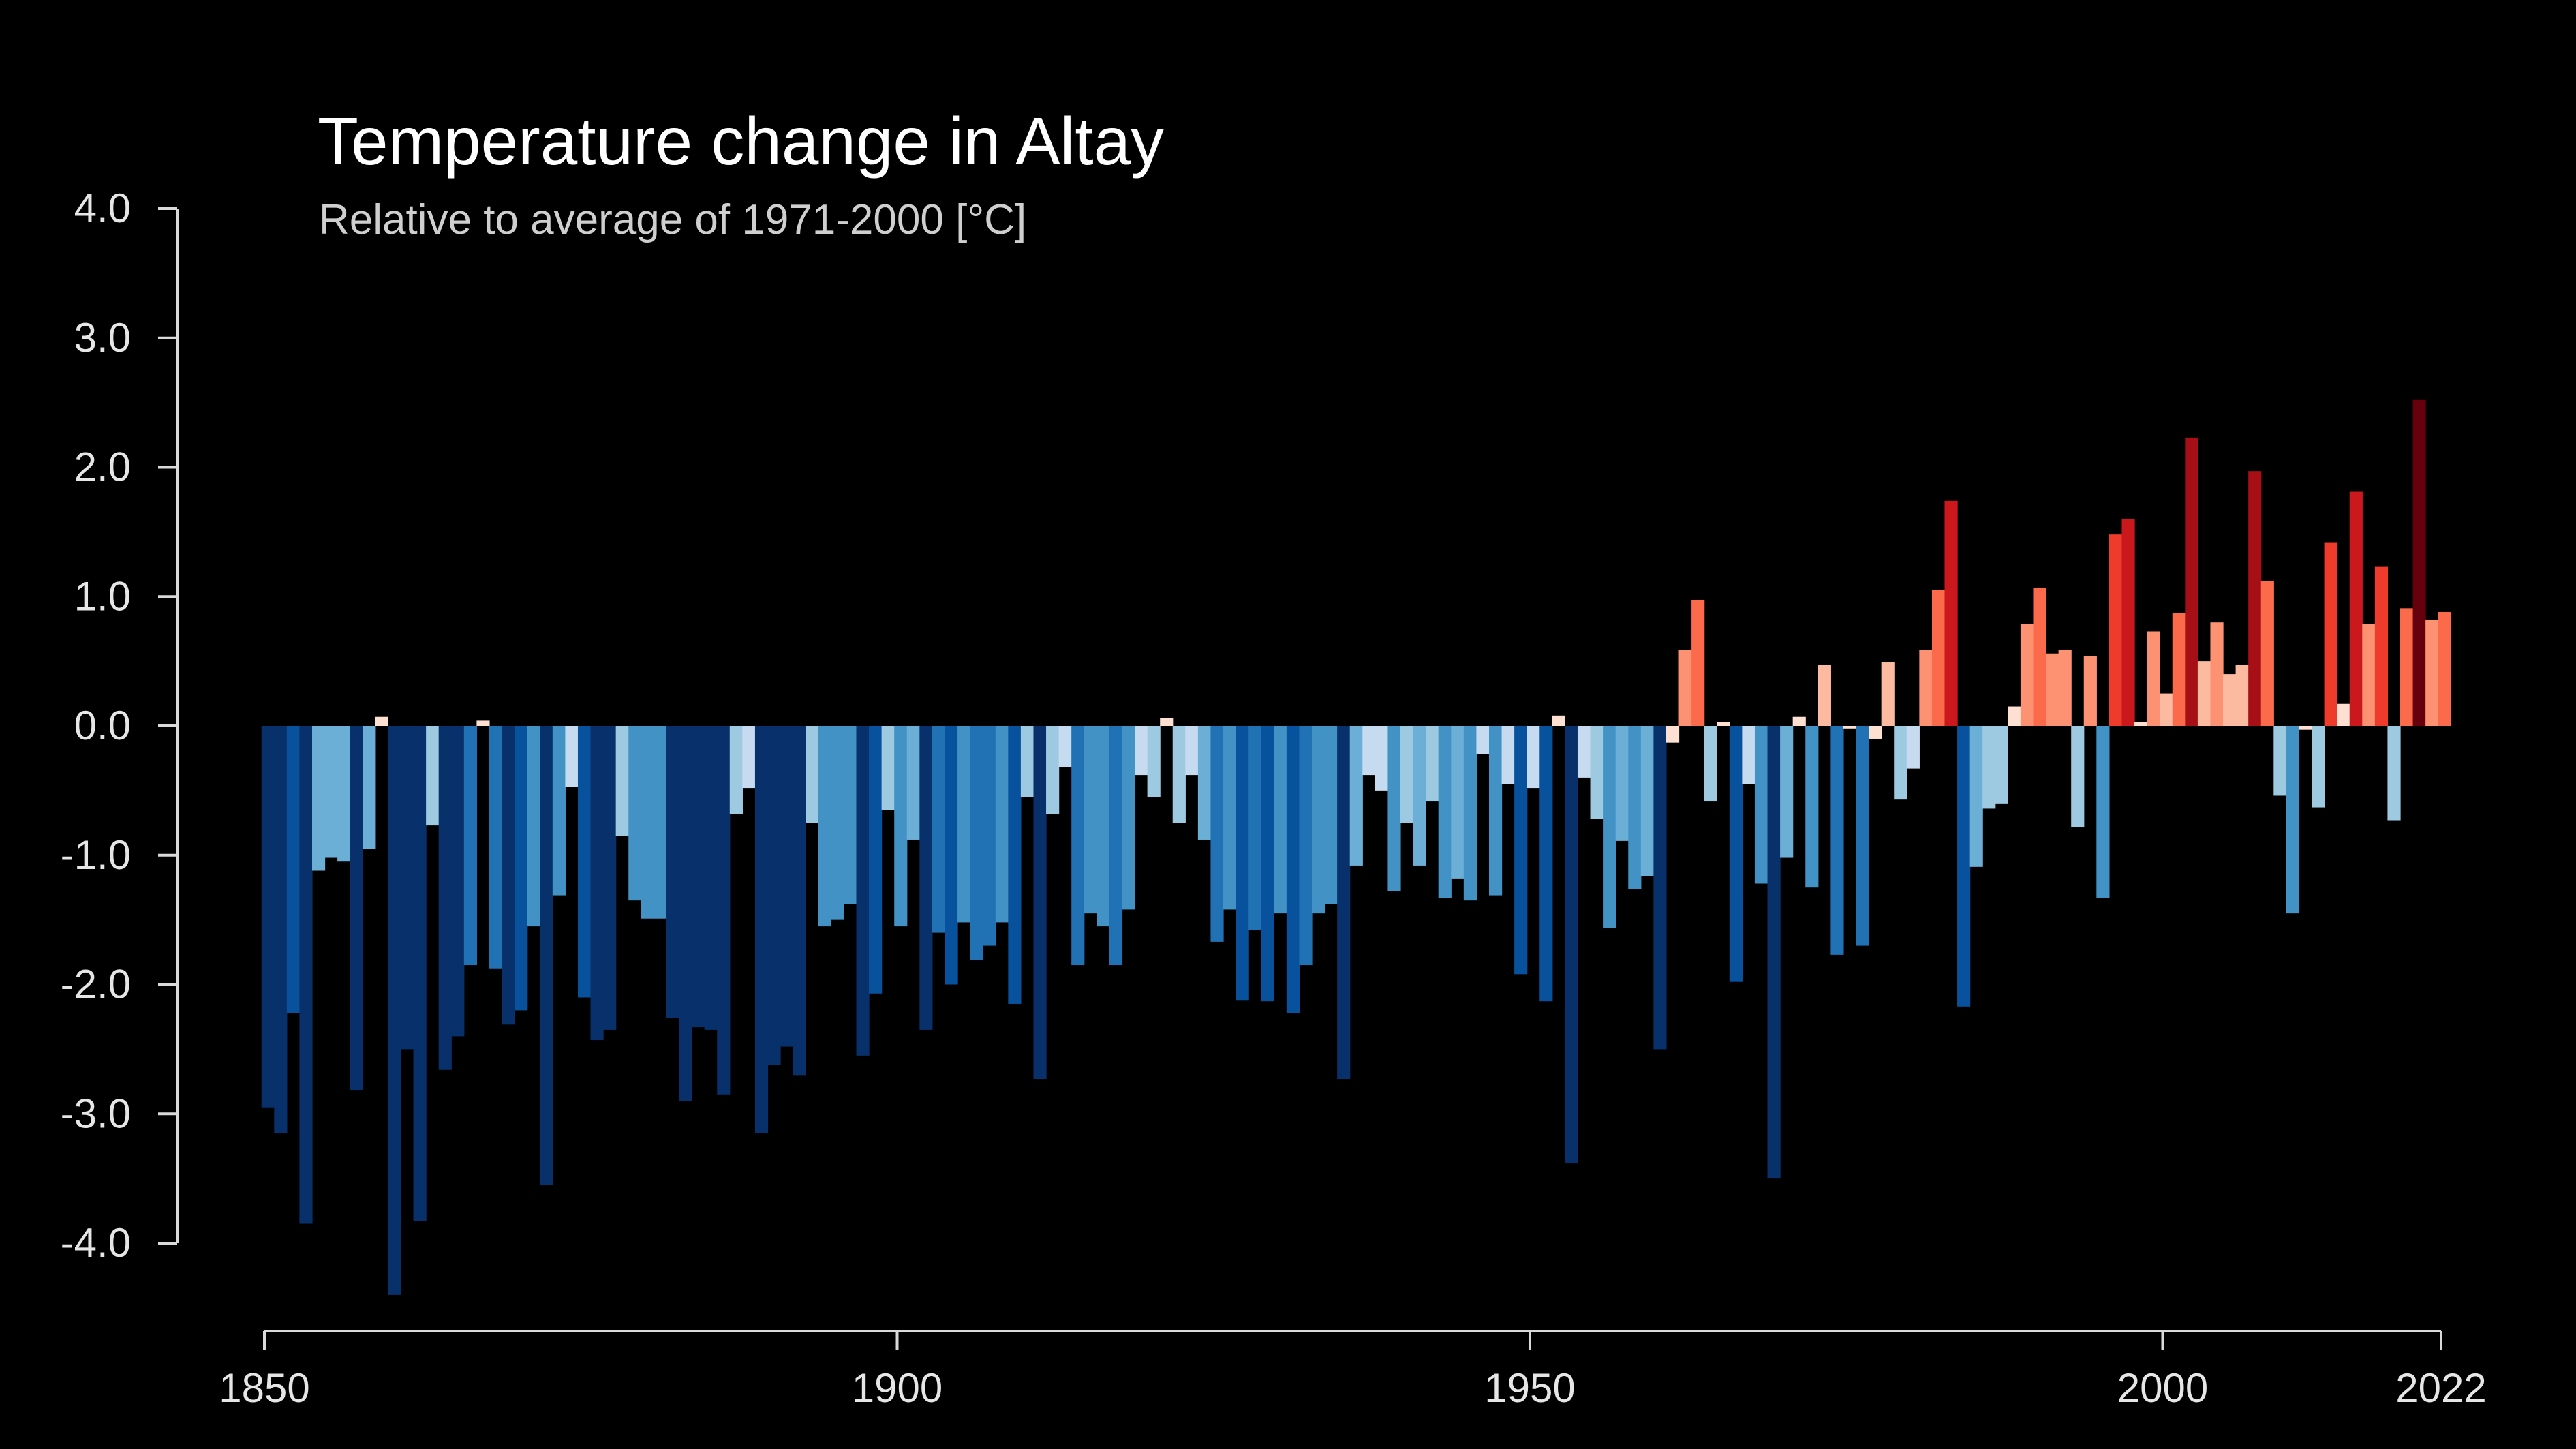 This screenshot has height=1449, width=2576. Describe the element at coordinates (2444, 669) in the screenshot. I see `bar-2022` at that location.